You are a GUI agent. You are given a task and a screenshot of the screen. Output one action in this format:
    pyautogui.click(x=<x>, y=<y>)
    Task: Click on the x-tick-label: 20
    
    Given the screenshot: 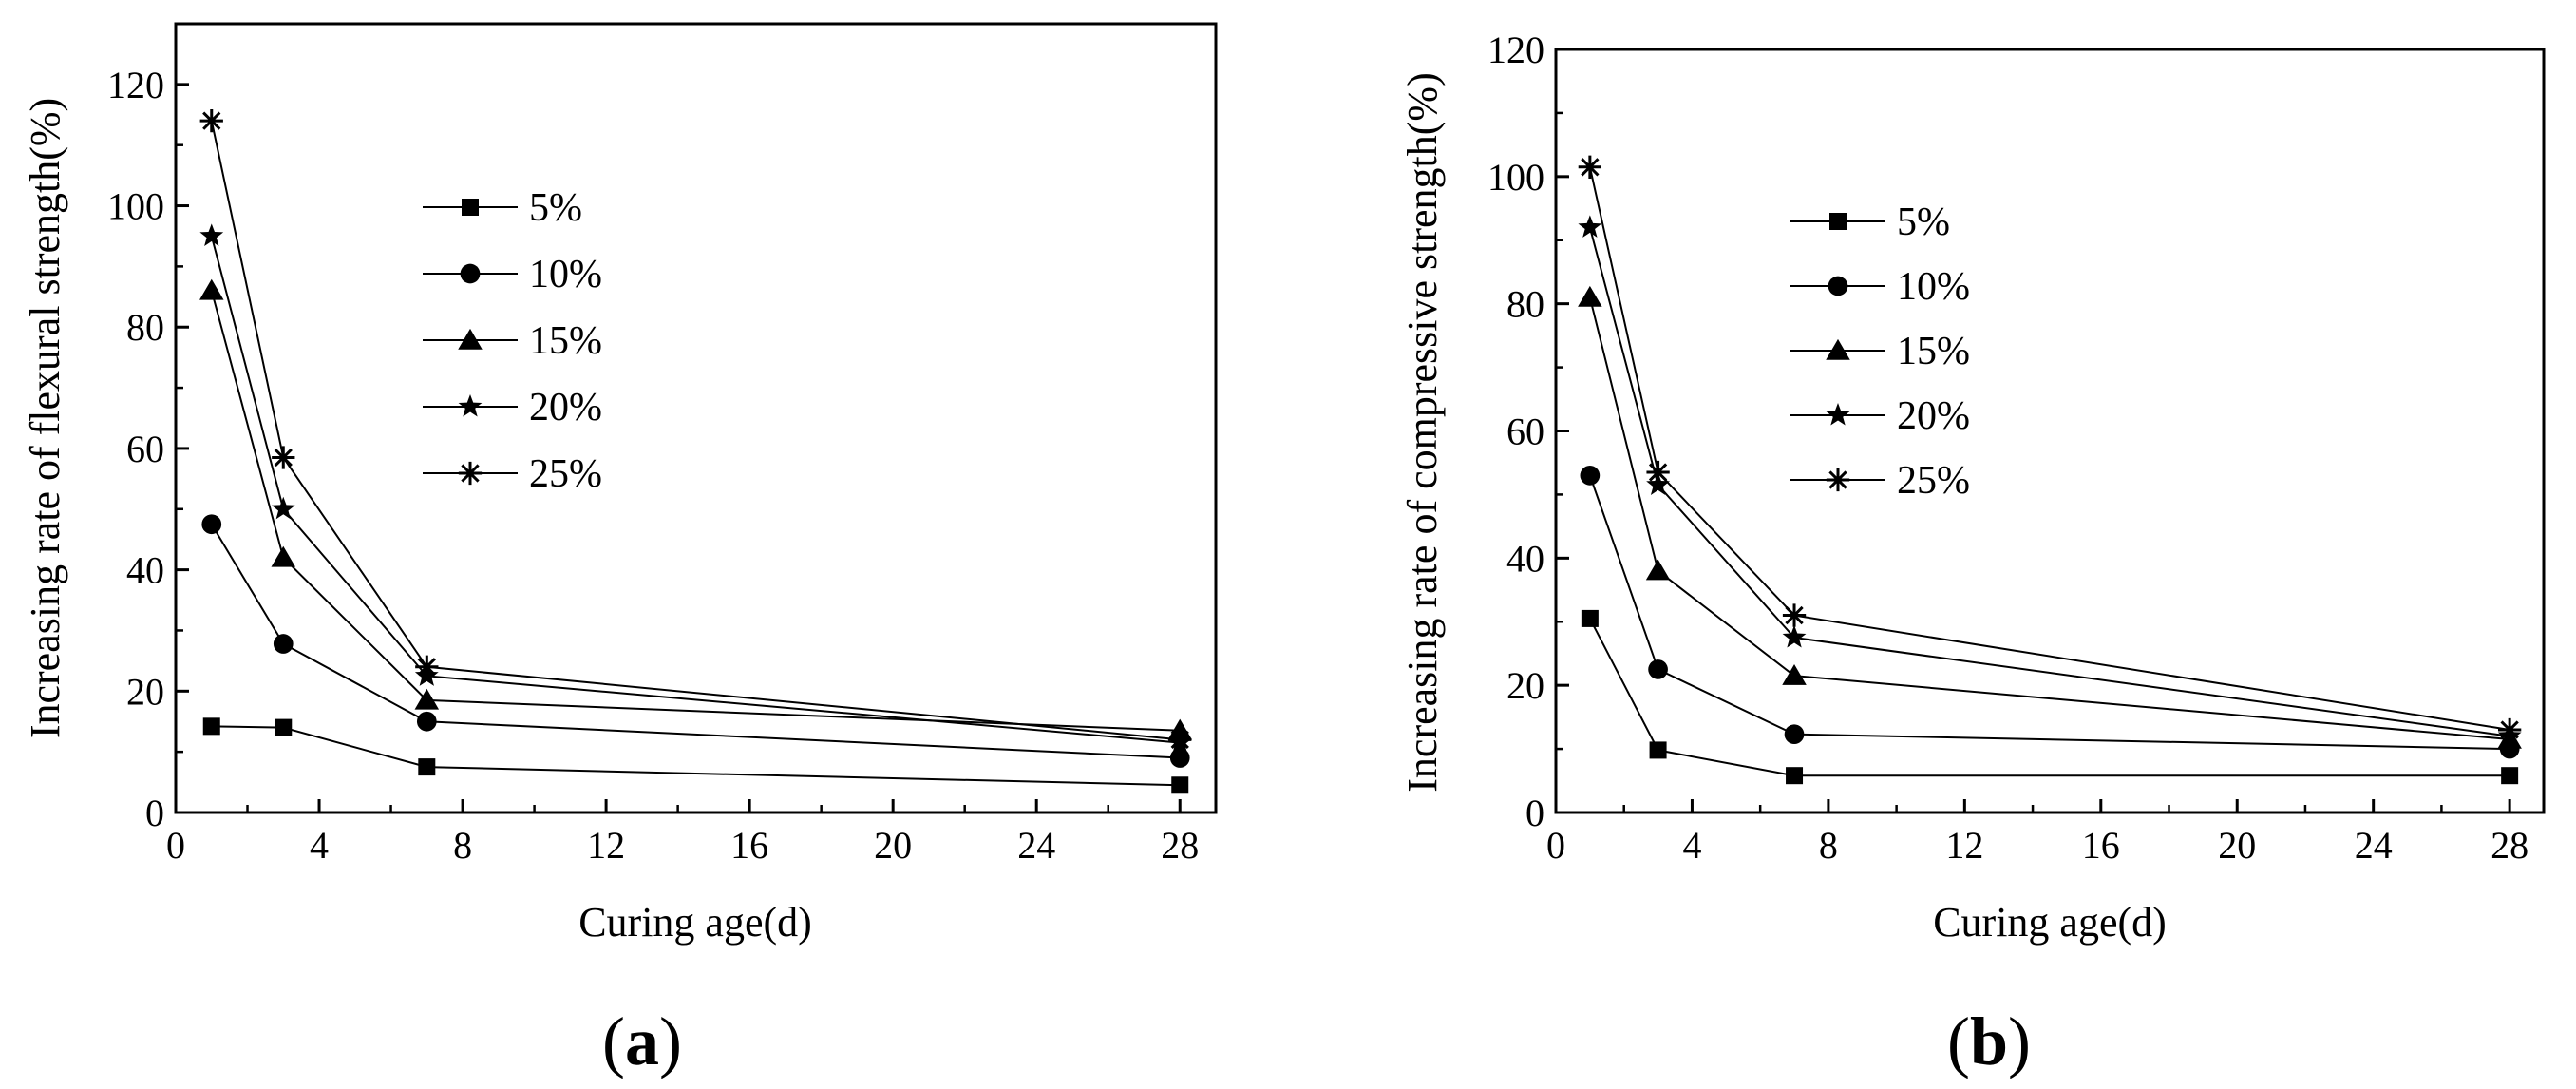 What is the action you would take?
    pyautogui.click(x=2237, y=845)
    